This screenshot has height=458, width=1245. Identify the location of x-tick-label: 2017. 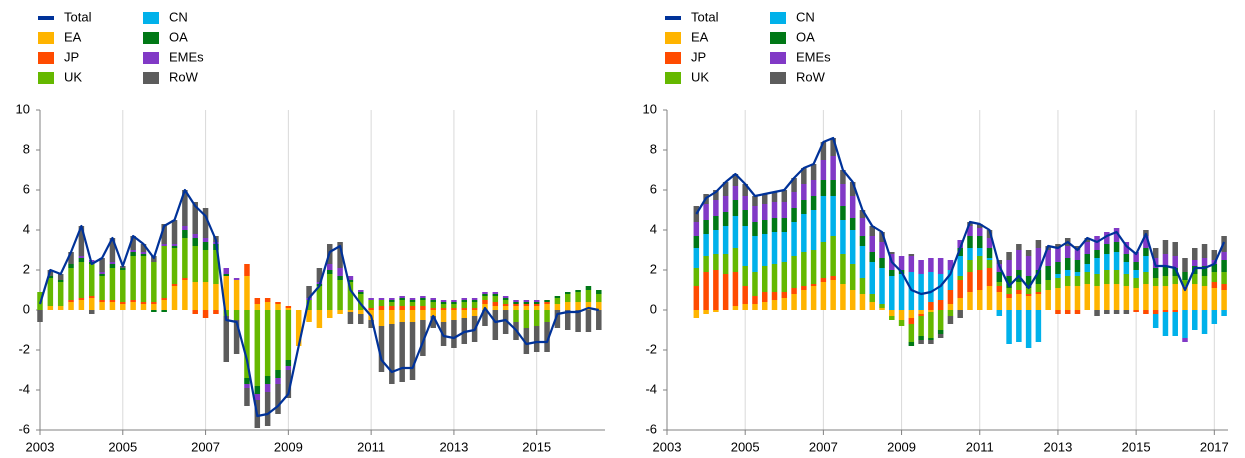
(1214, 446).